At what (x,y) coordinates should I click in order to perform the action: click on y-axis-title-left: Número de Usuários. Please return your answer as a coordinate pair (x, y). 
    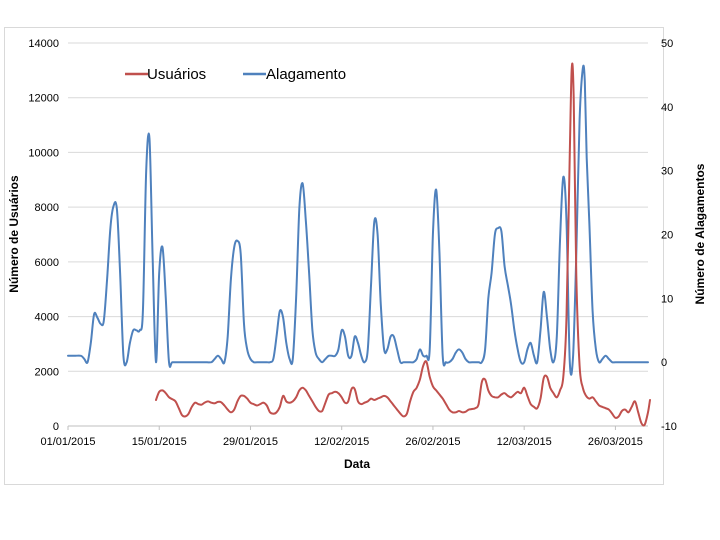
    Looking at the image, I should click on (14, 234).